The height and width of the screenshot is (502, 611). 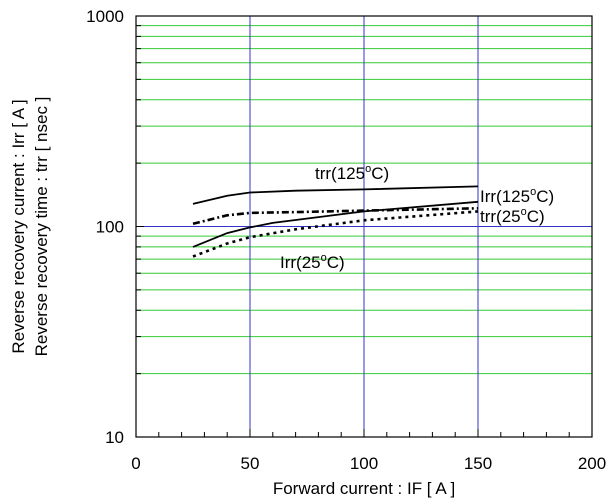 What do you see at coordinates (135, 463) in the screenshot?
I see `x-tick-label: 0` at bounding box center [135, 463].